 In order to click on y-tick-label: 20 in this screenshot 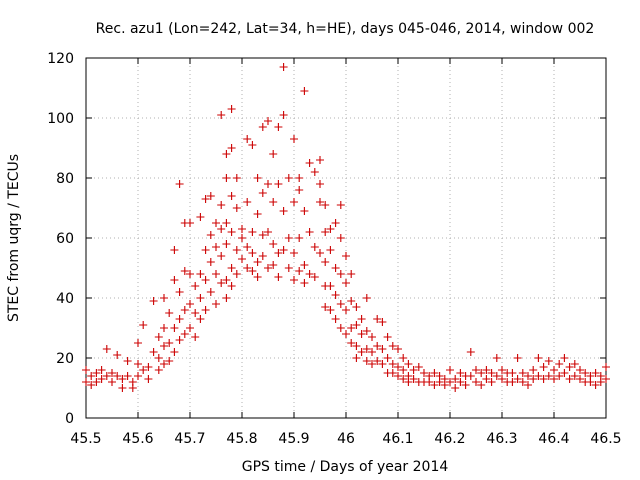, I will do `click(65, 359)`.